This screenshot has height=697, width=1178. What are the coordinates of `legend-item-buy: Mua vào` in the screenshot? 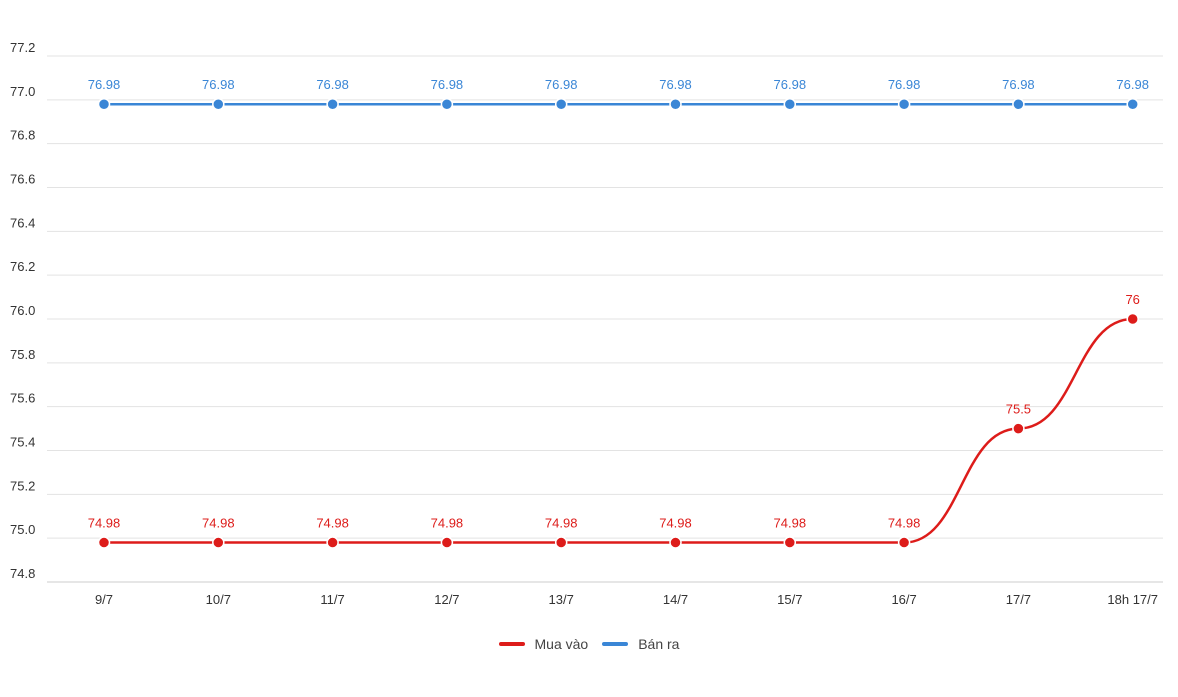 It's located at (543, 644).